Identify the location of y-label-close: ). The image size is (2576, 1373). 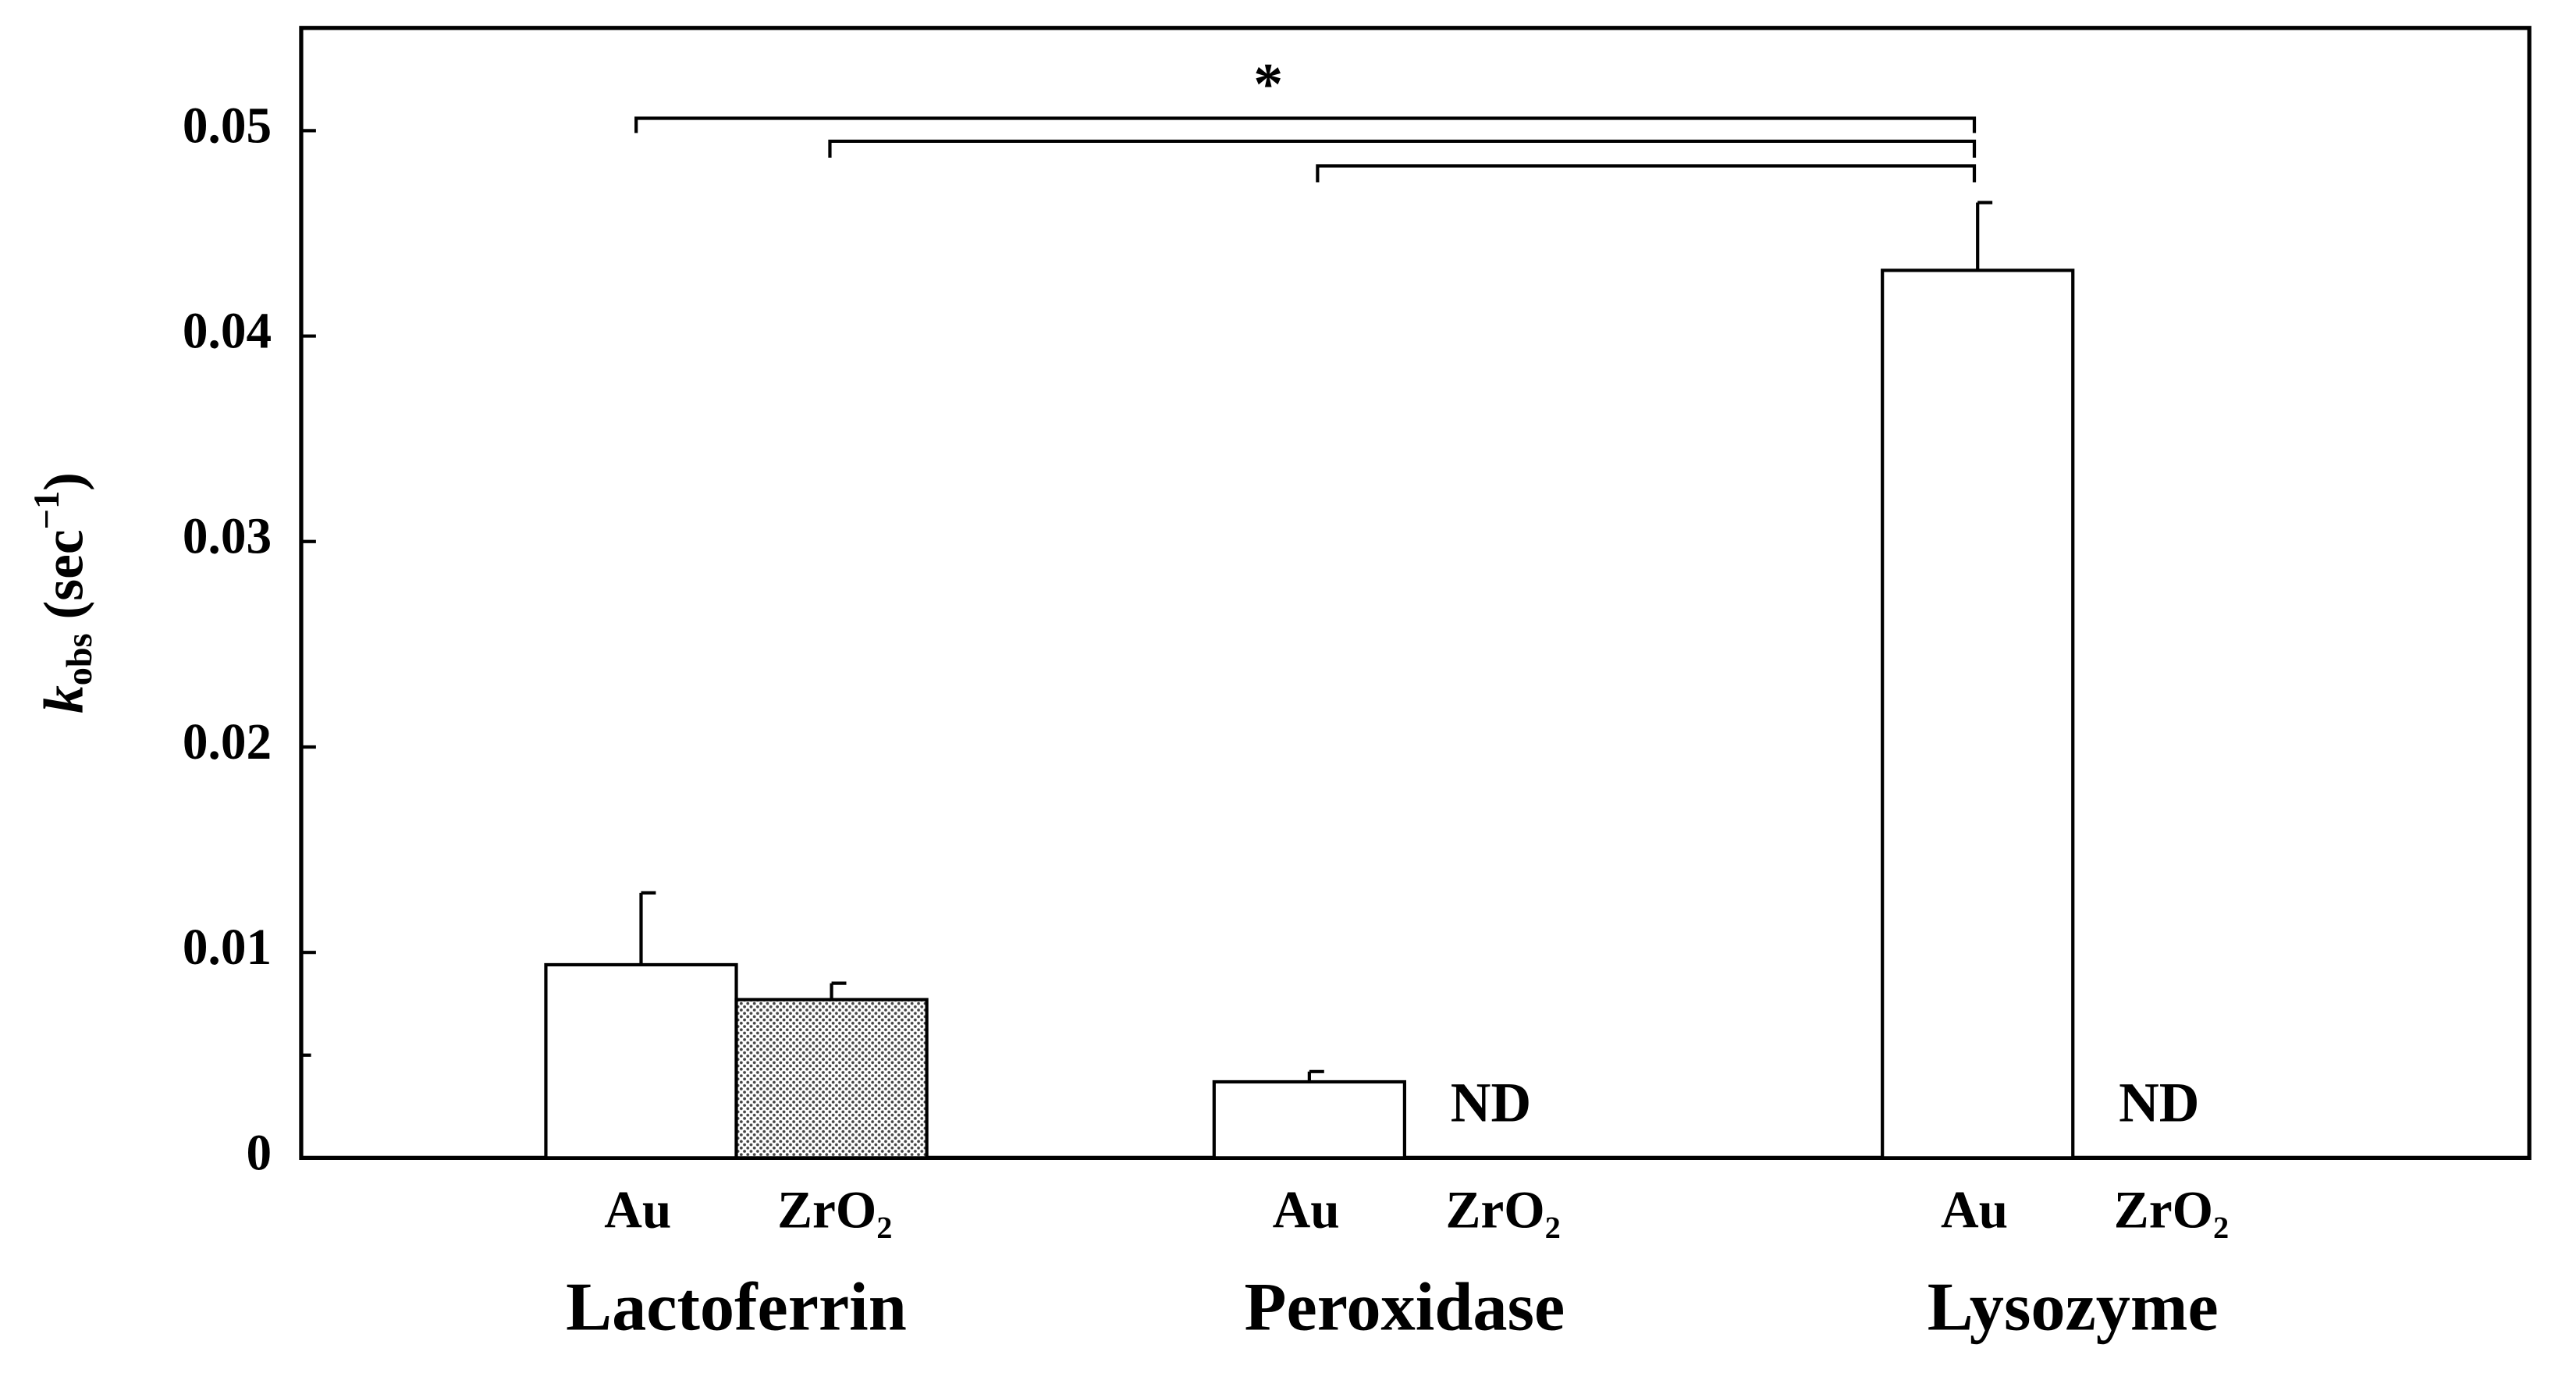
(64, 481).